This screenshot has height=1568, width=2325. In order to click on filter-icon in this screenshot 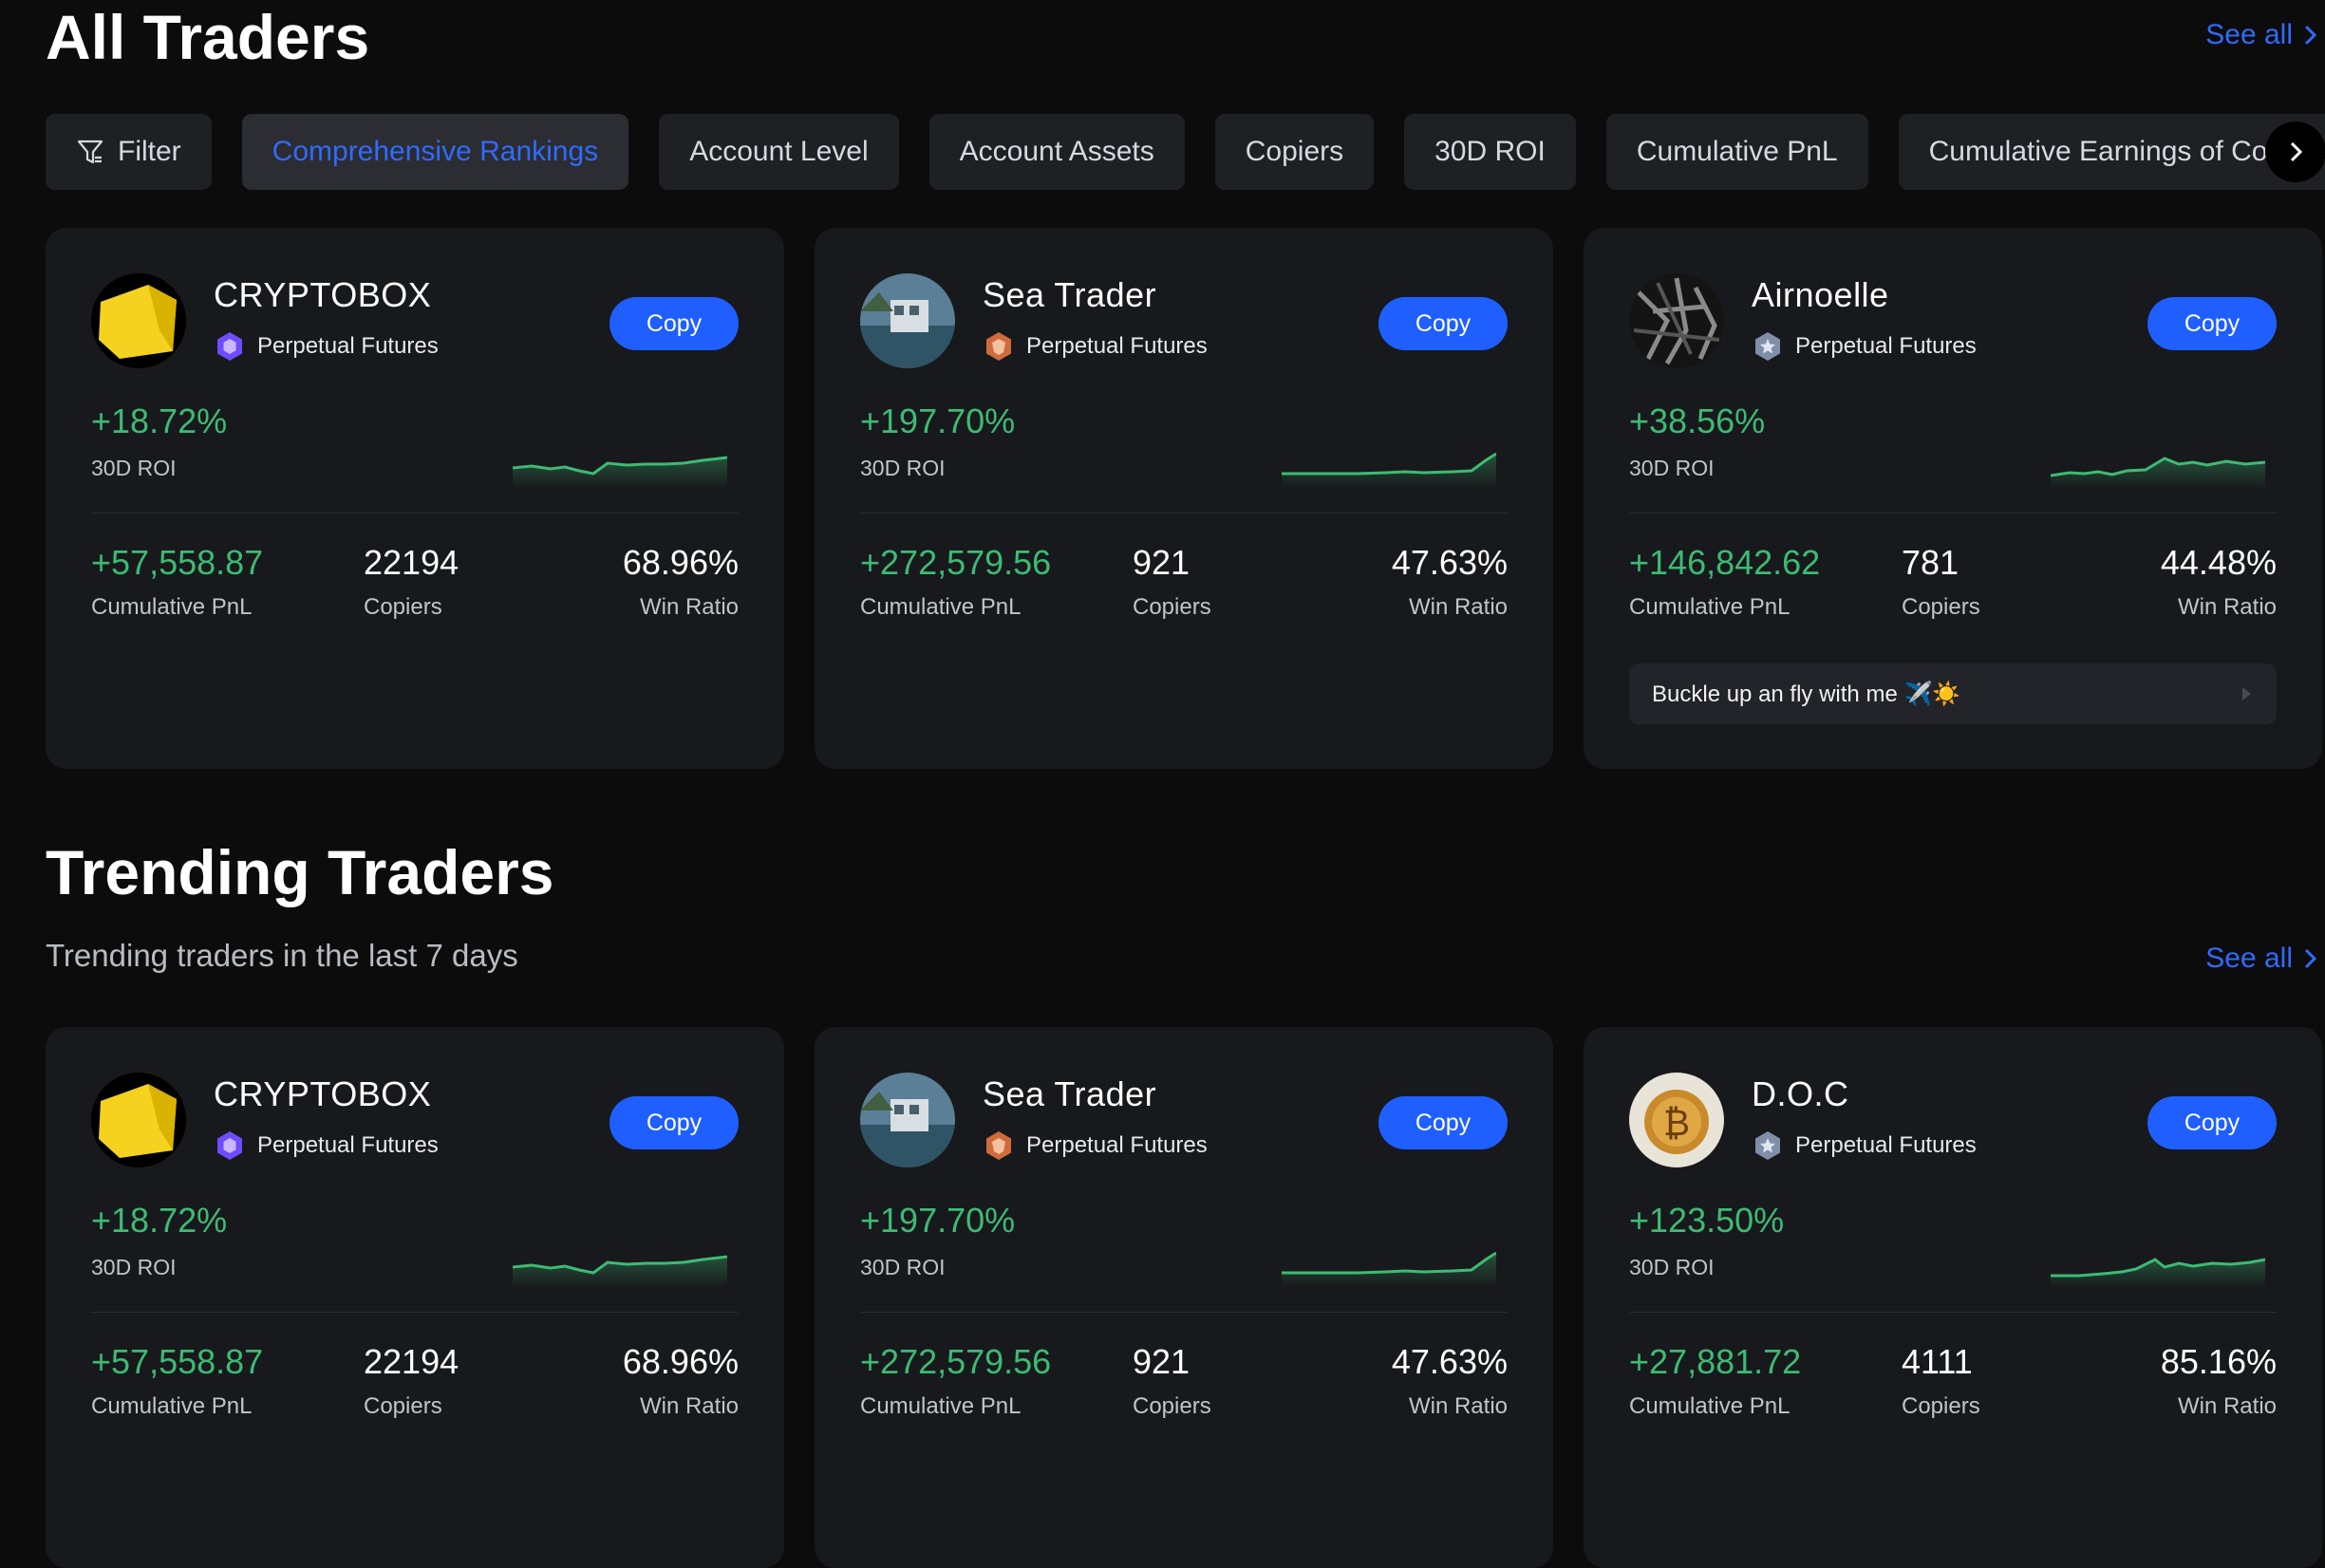, I will do `click(90, 152)`.